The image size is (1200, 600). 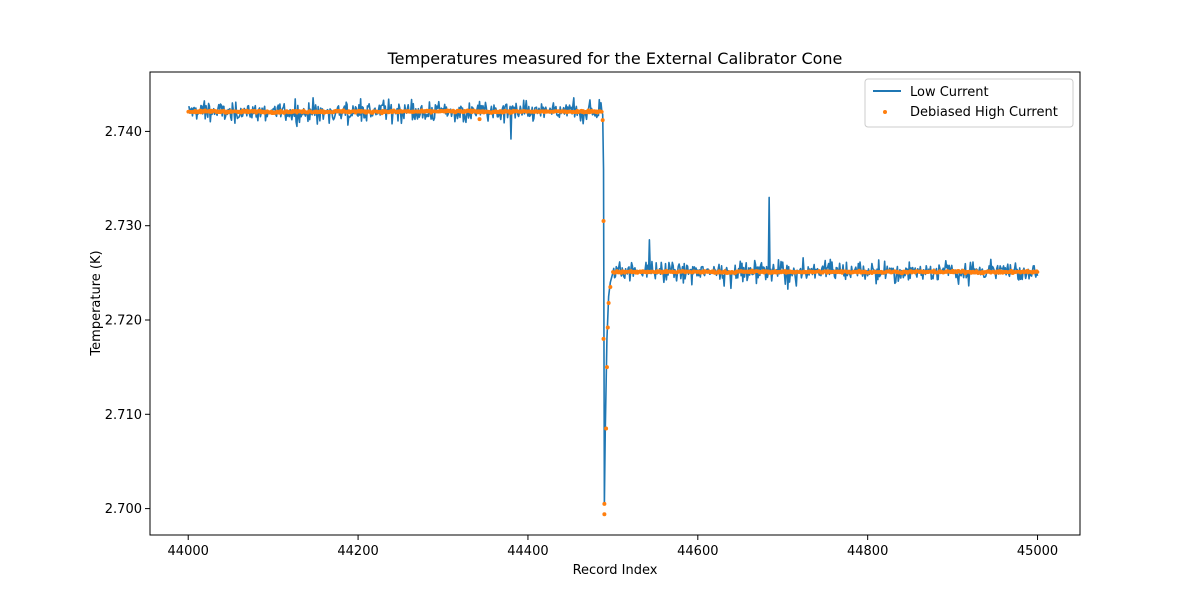 I want to click on y-tick-label: 2.740, so click(x=123, y=132).